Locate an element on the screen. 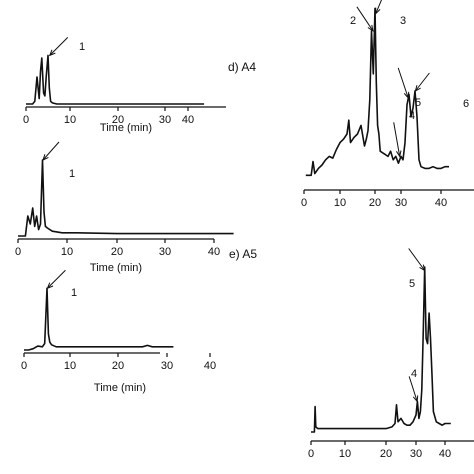 Image resolution: width=474 pixels, height=474 pixels. peak-label: 2 is located at coordinates (353, 21).